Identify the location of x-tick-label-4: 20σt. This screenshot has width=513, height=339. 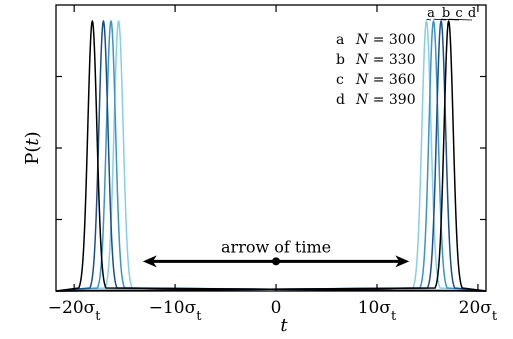
(478, 311).